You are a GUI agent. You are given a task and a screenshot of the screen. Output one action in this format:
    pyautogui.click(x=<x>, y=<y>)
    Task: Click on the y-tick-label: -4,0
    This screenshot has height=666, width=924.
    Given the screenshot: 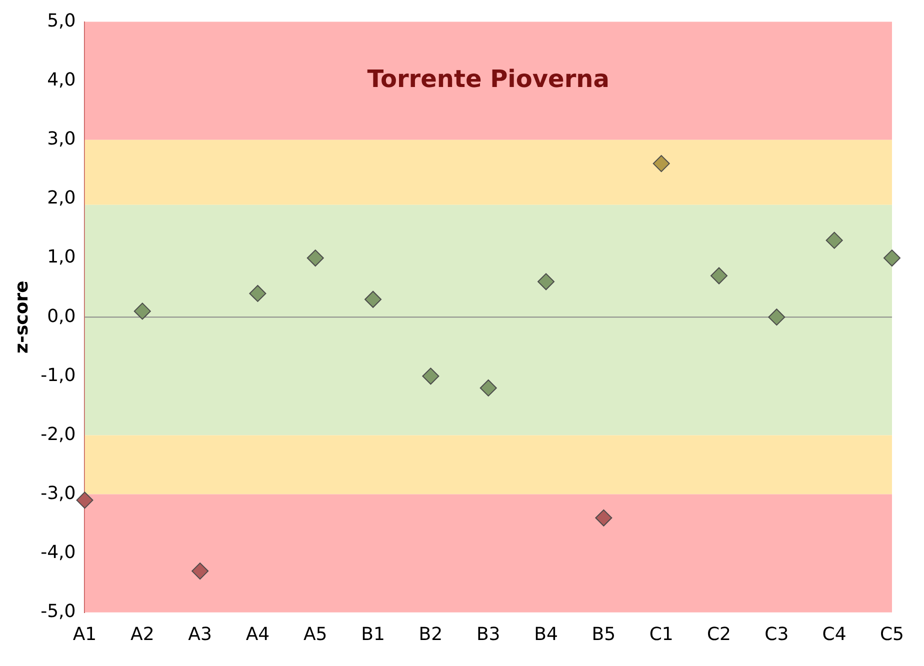 What is the action you would take?
    pyautogui.click(x=58, y=553)
    